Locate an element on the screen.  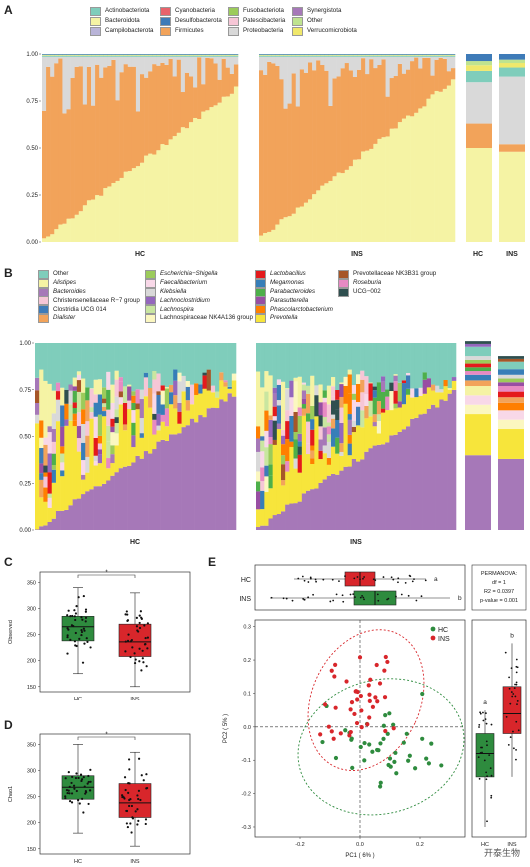
tick-label: 300 is located at coordinates (31, 772).